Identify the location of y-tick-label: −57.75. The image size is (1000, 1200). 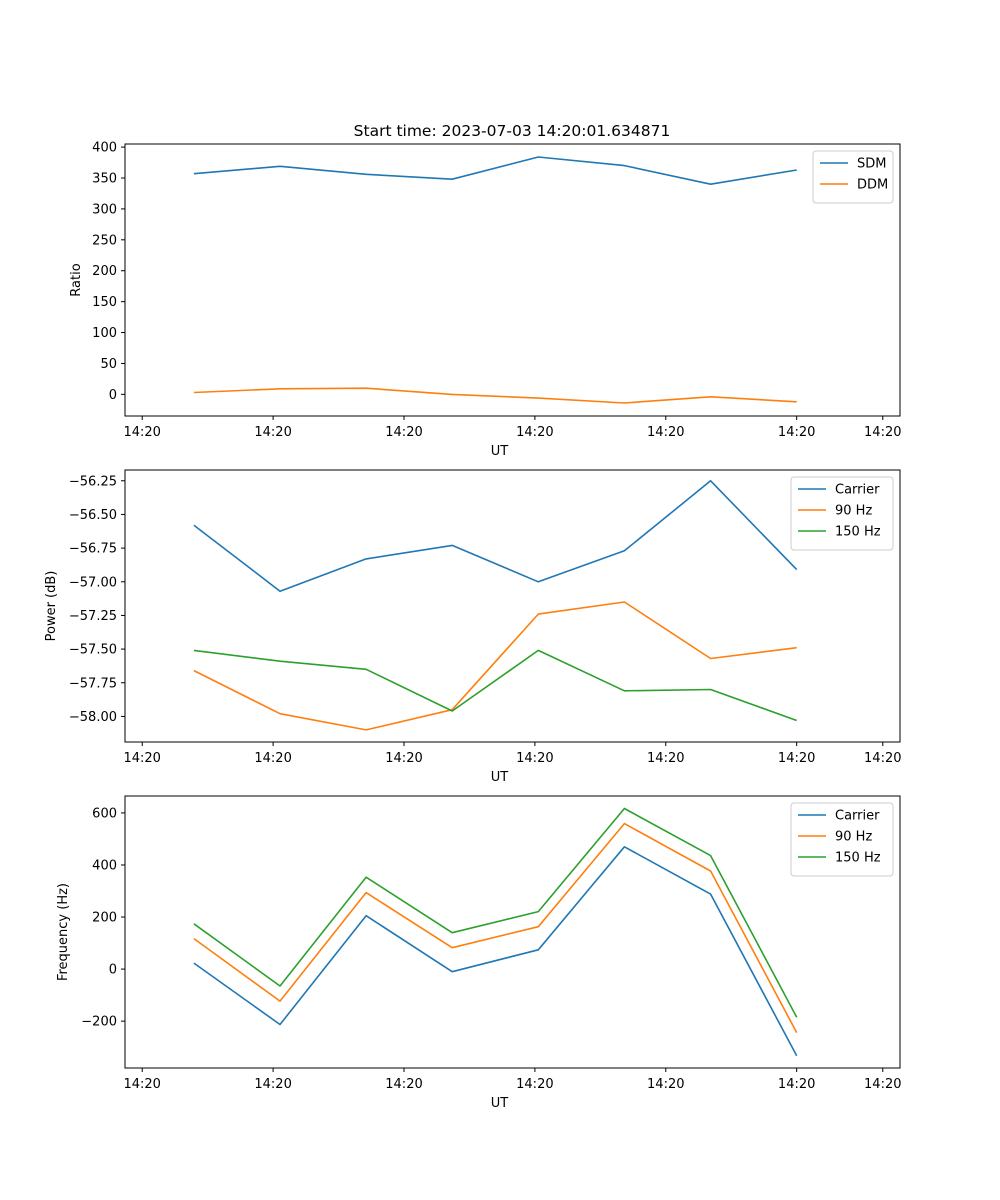
(93, 683).